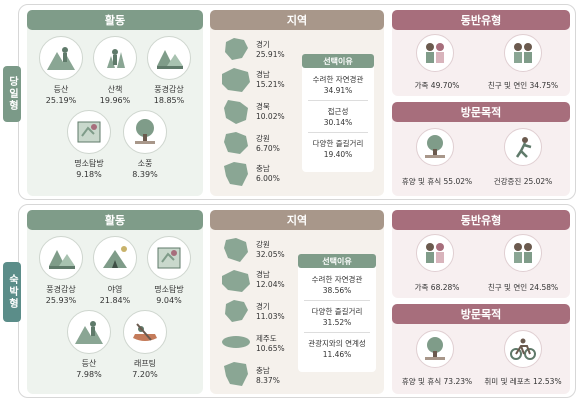 Image resolution: width=580 pixels, height=400 pixels. What do you see at coordinates (115, 258) in the screenshot?
I see `camping-icon` at bounding box center [115, 258].